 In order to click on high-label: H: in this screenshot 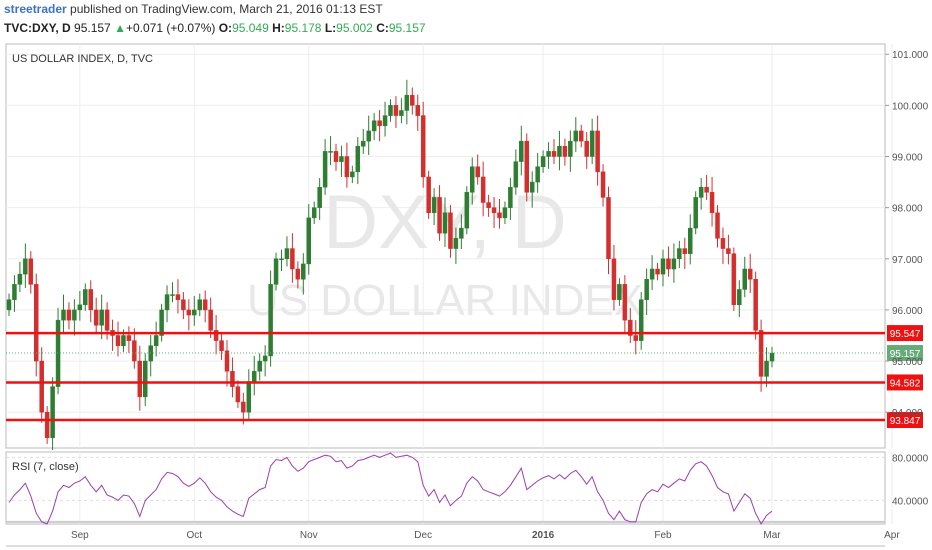, I will do `click(278, 28)`.